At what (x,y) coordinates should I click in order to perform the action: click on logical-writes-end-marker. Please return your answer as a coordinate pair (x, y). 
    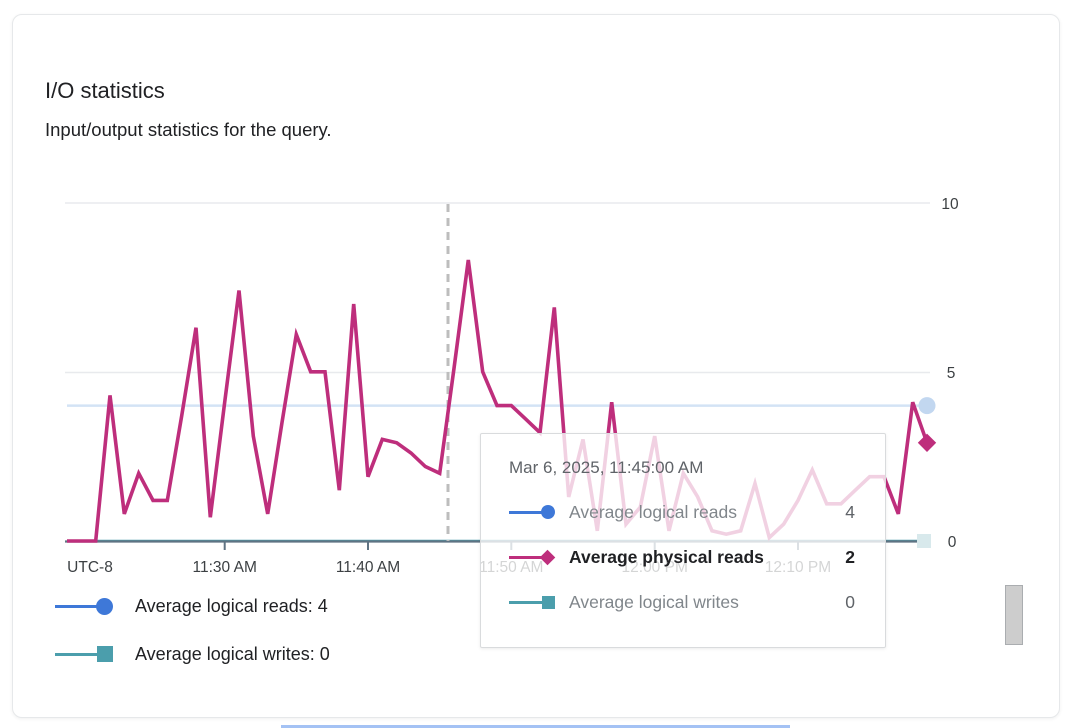
    Looking at the image, I should click on (924, 541).